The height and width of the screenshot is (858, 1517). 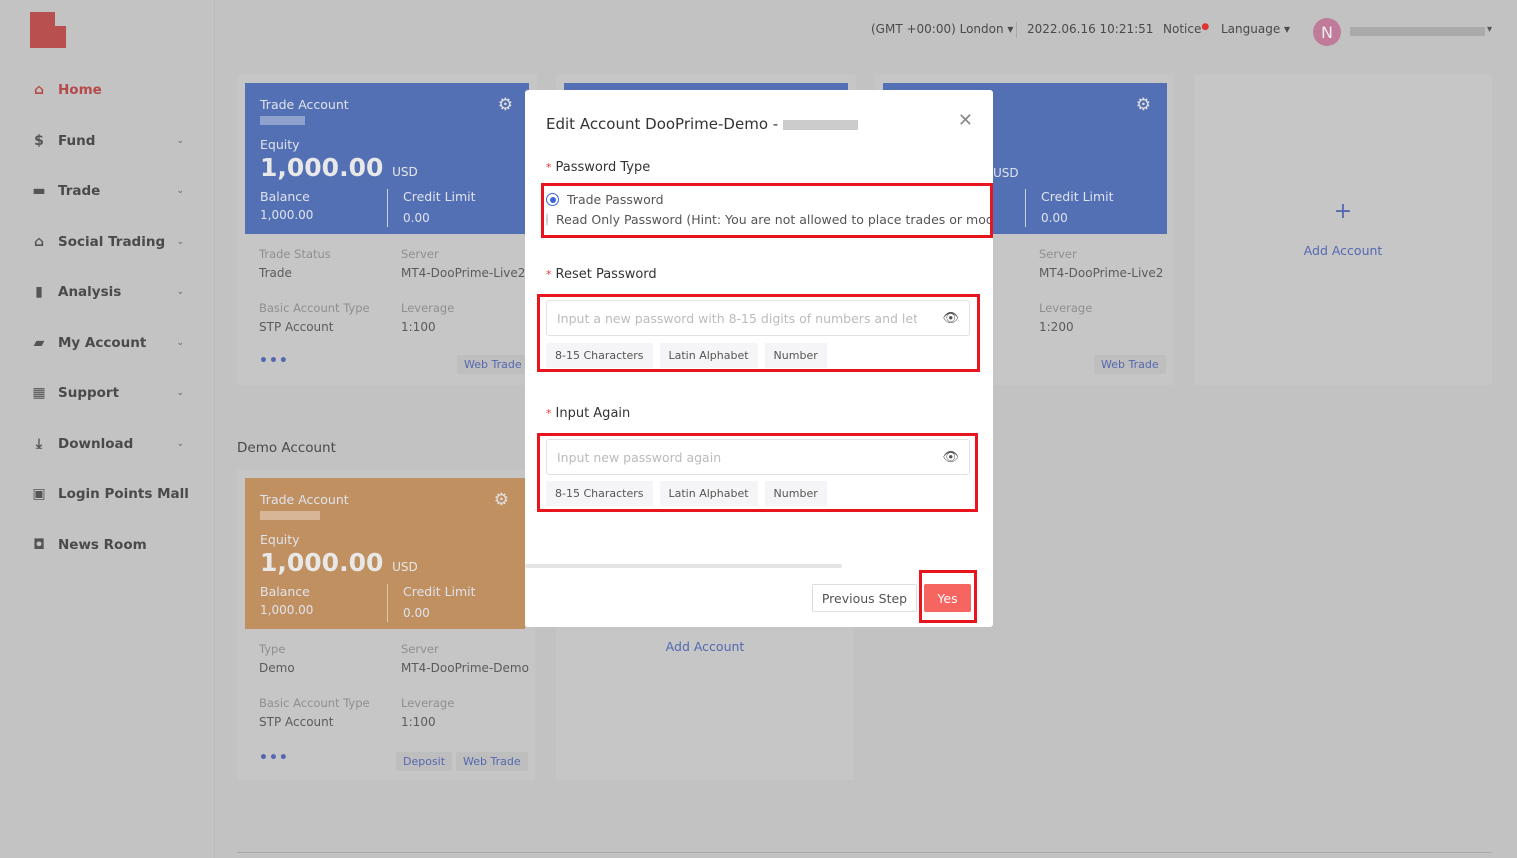 I want to click on previous-step-button: Previous Step, so click(x=864, y=598).